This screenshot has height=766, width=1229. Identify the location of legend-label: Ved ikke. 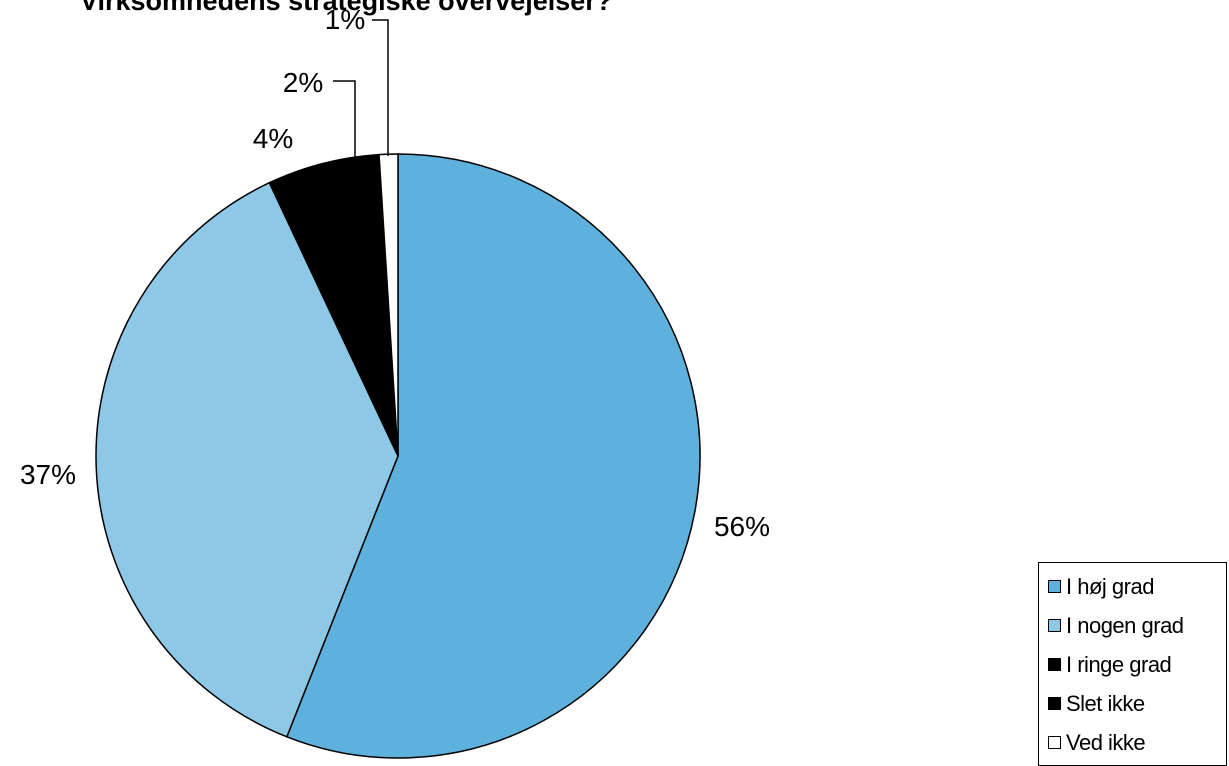
(1106, 742).